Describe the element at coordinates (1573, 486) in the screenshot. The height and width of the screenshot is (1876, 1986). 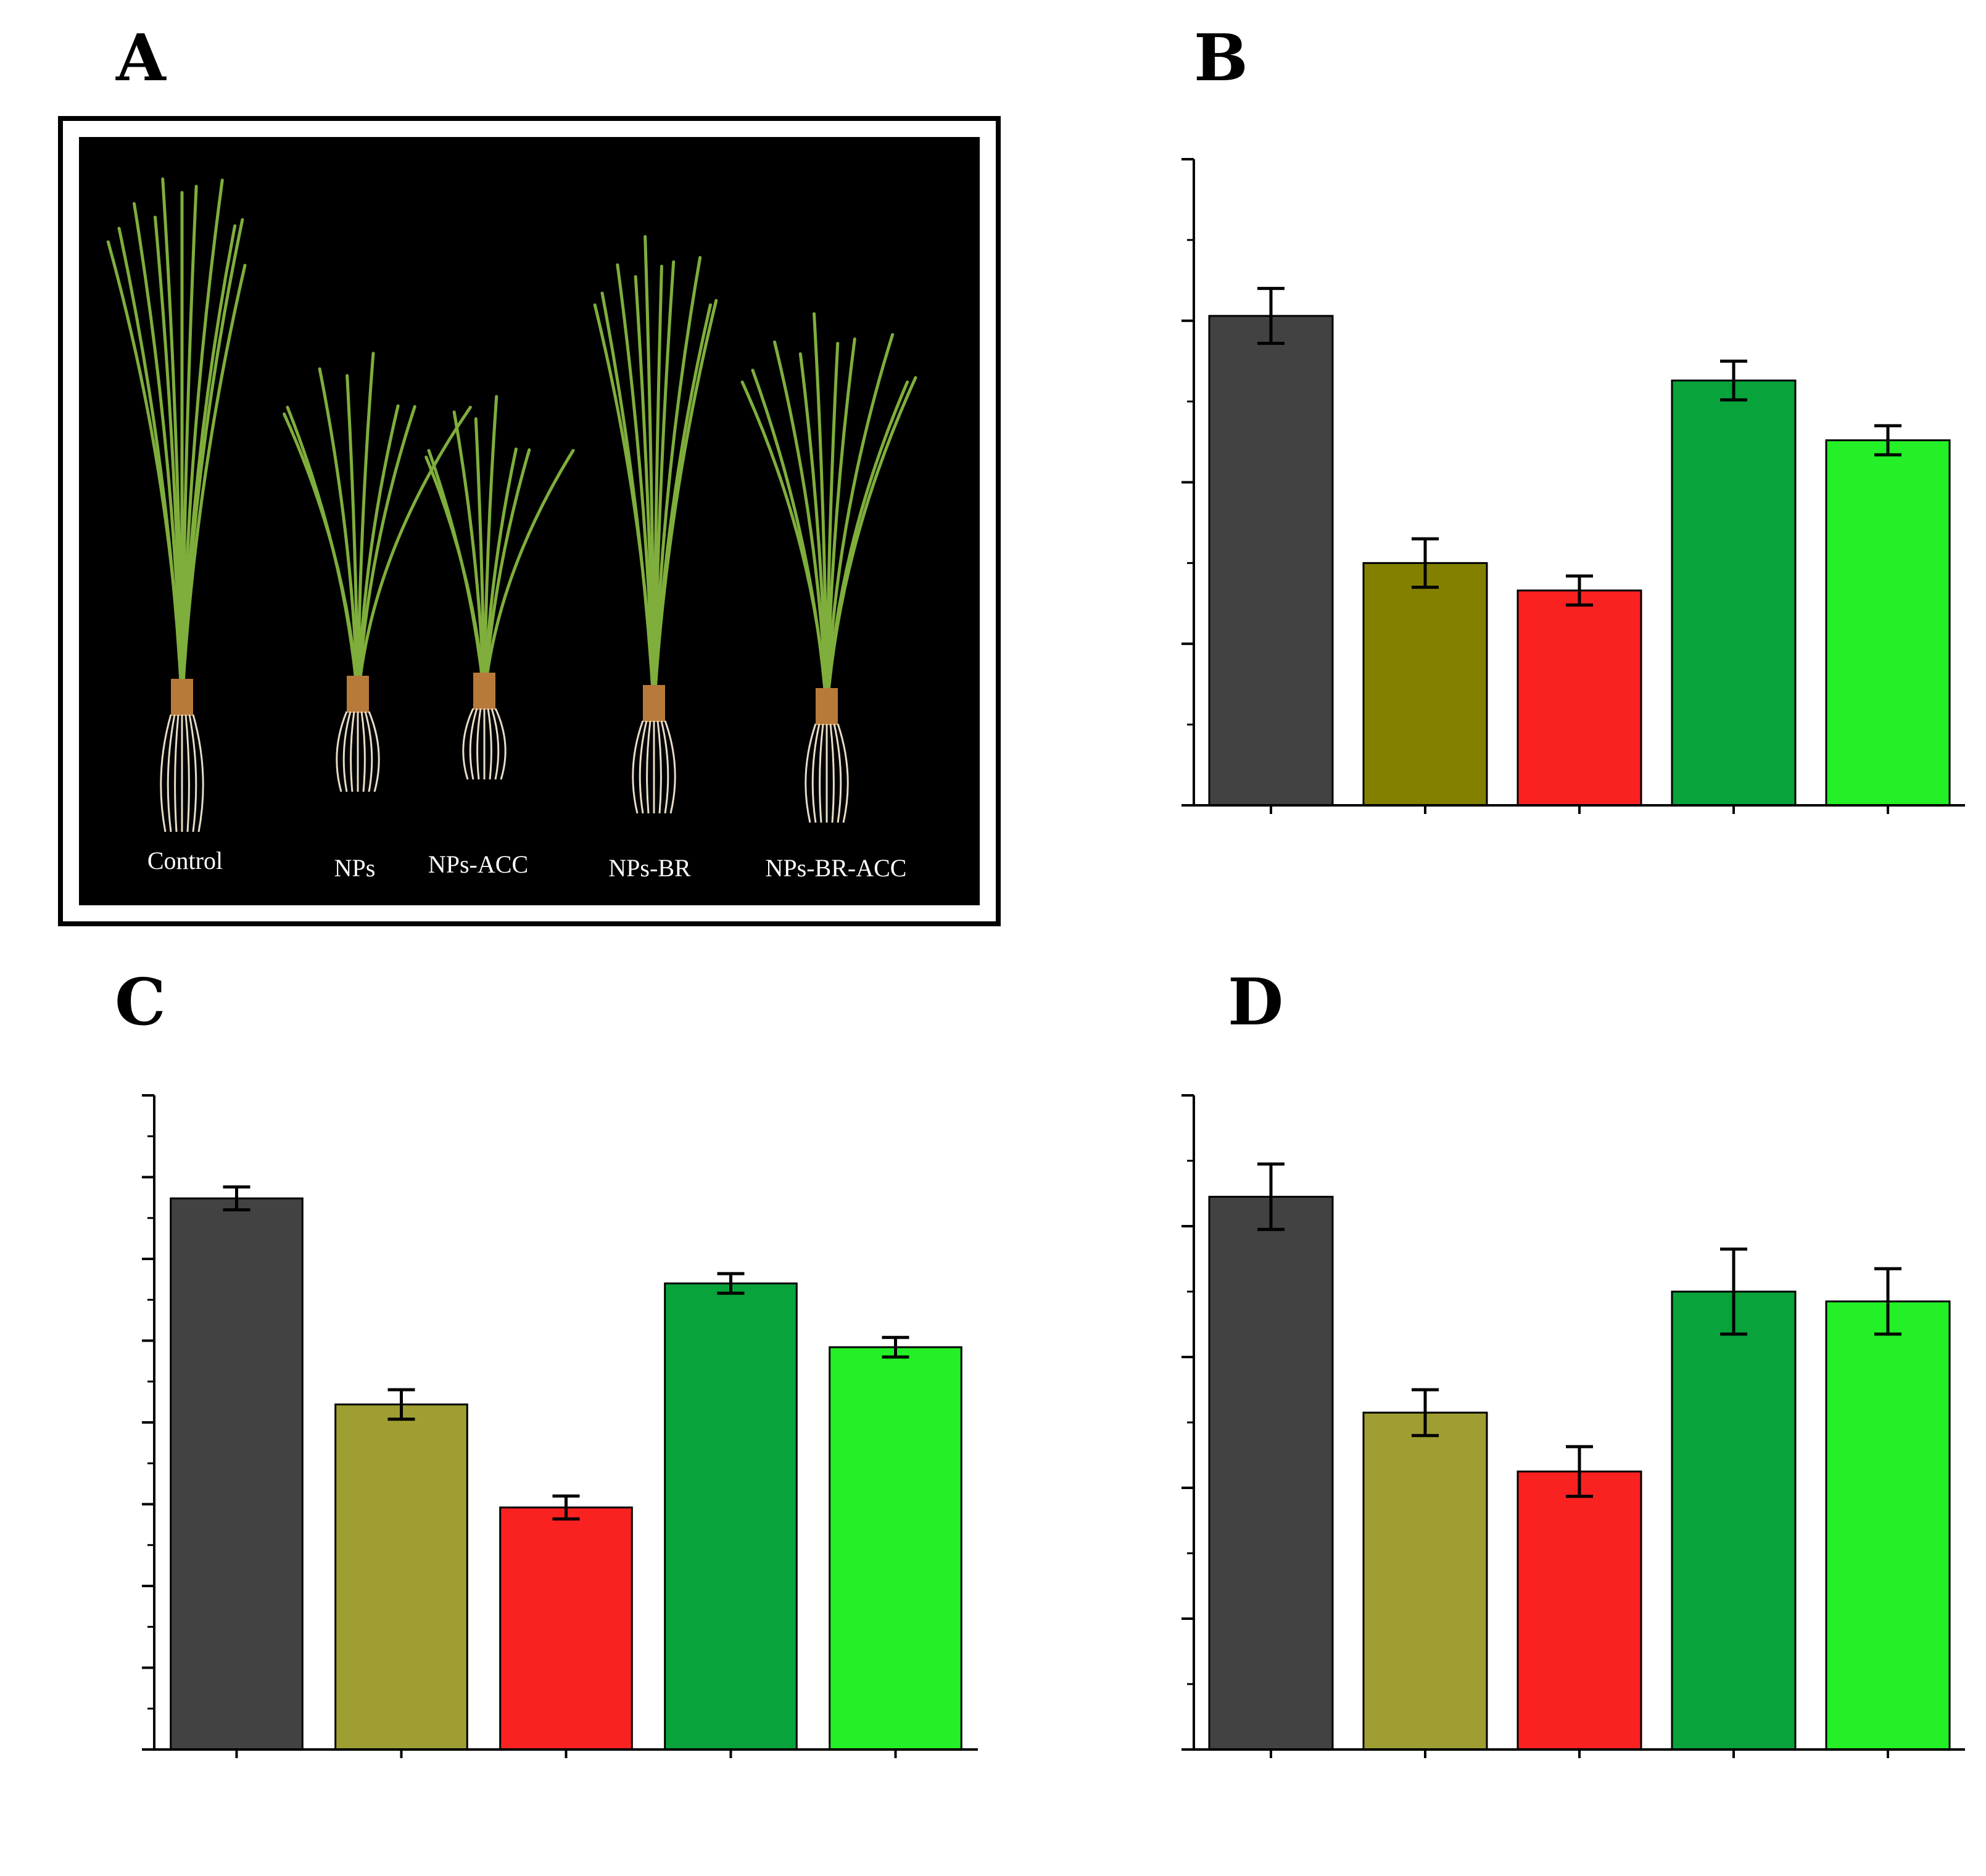
I see `chart-fresh-weight` at that location.